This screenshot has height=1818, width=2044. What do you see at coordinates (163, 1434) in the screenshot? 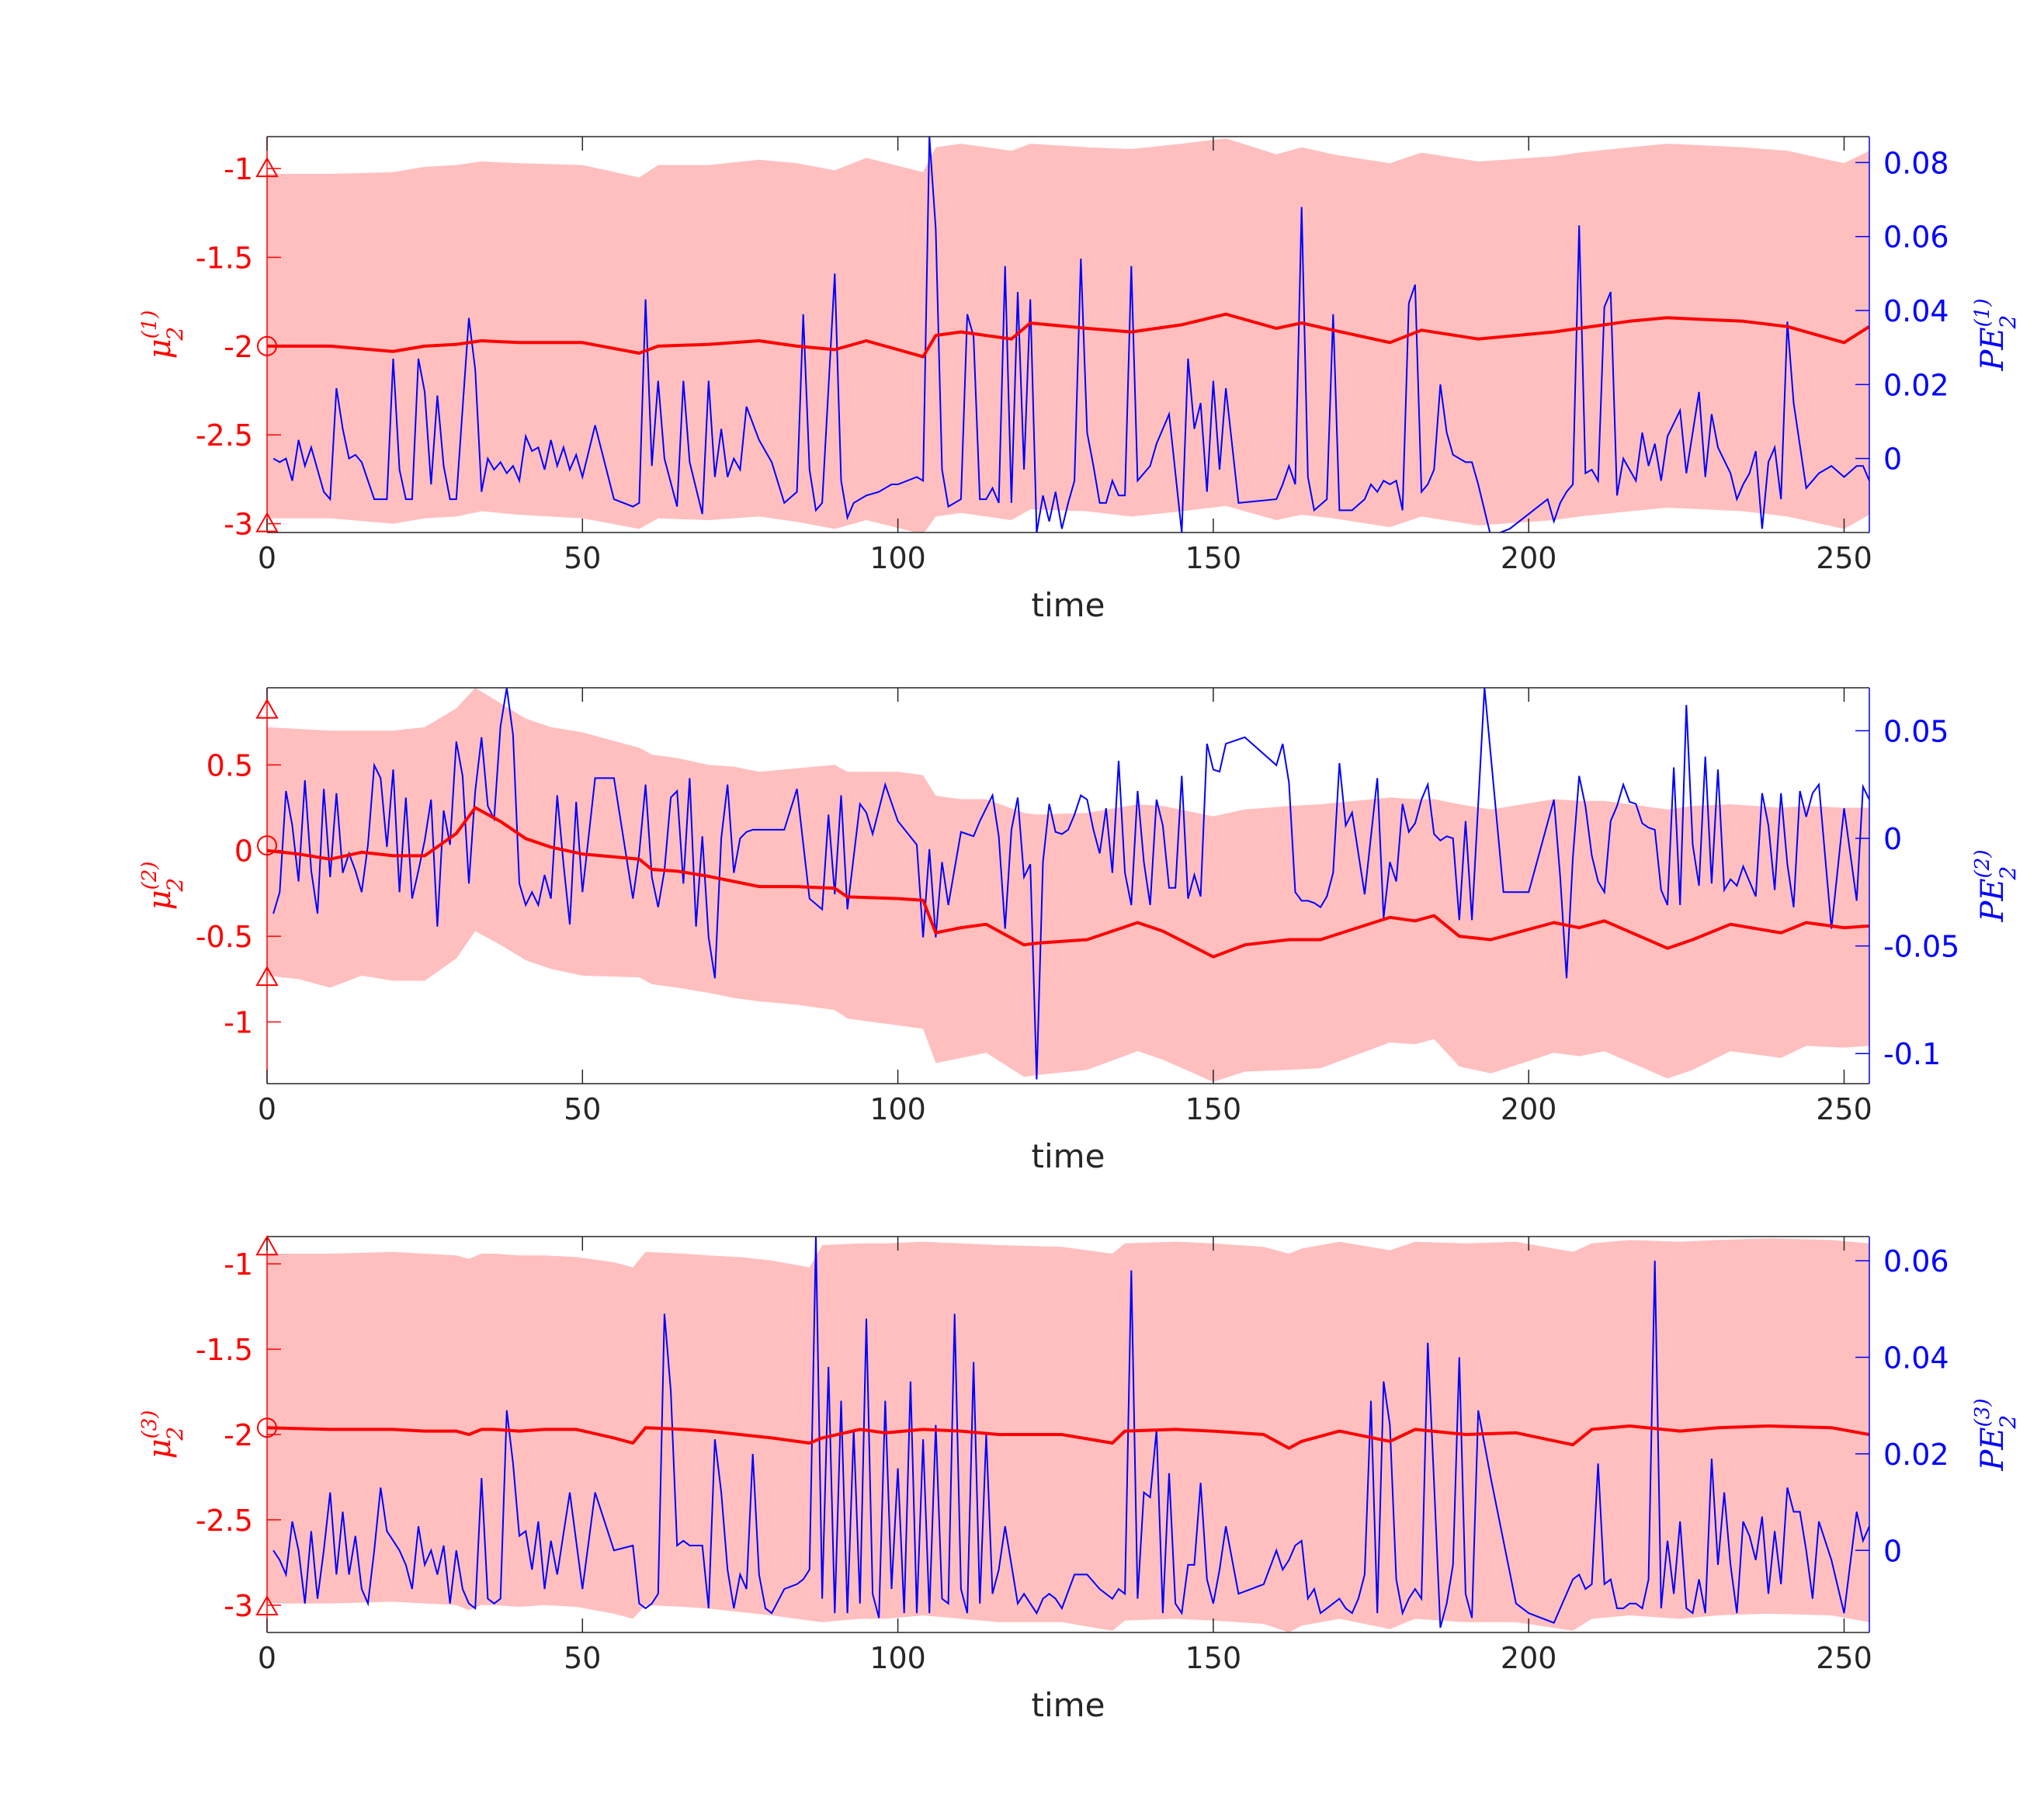
I see `left-y-axis-label: μ(3)2` at bounding box center [163, 1434].